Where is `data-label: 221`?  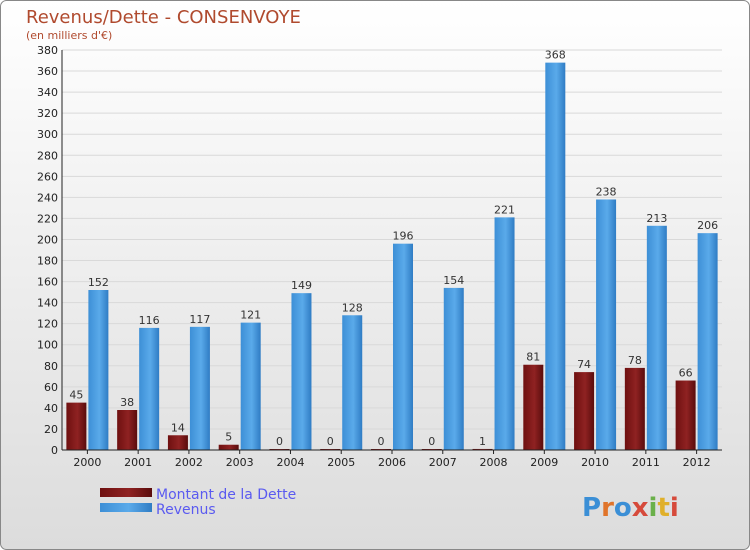 data-label: 221 is located at coordinates (504, 209).